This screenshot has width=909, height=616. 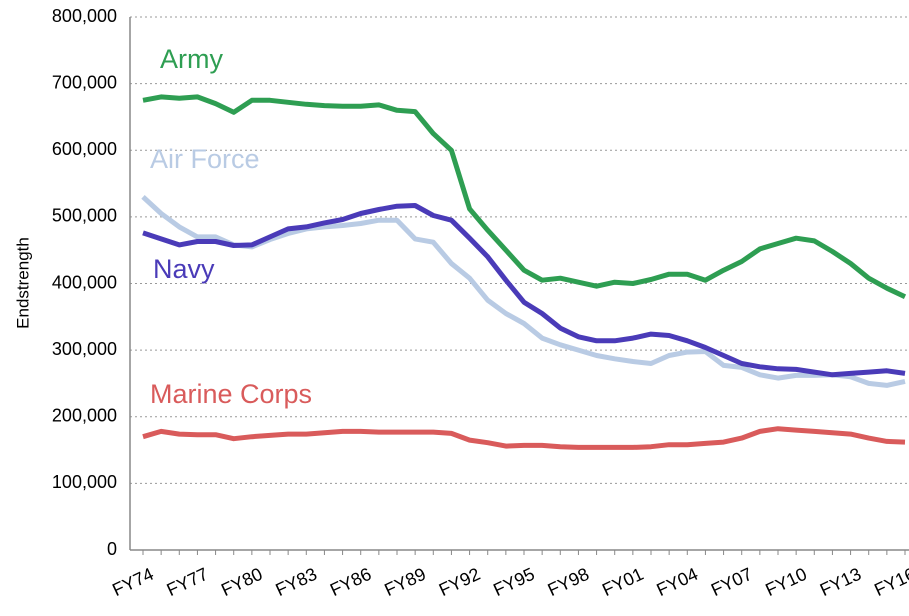 What do you see at coordinates (84, 416) in the screenshot?
I see `y-tick-label: 200,000` at bounding box center [84, 416].